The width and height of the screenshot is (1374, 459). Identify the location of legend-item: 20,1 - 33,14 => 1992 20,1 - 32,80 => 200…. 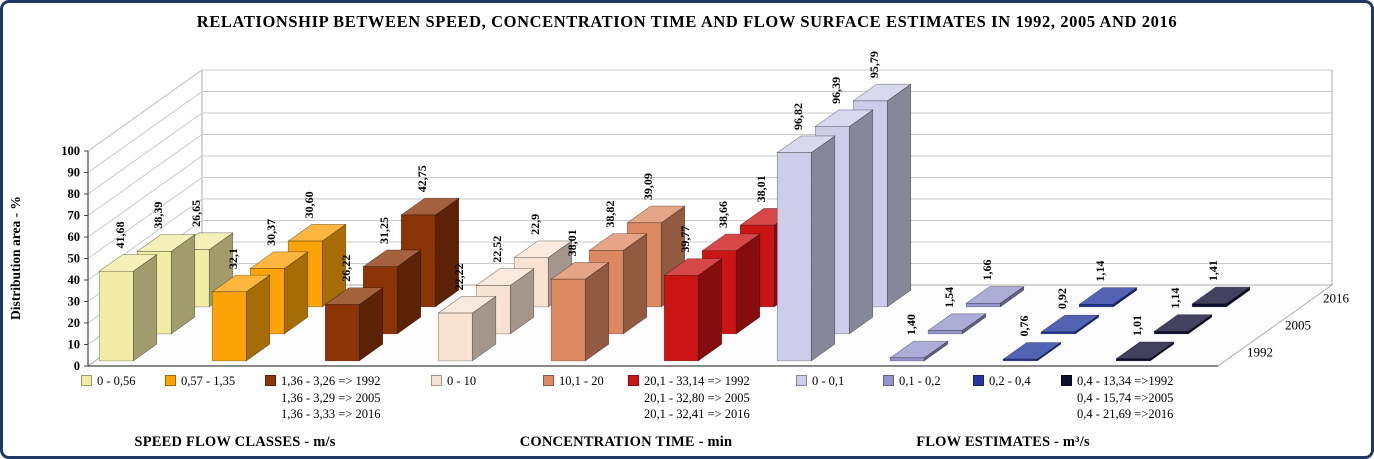
(689, 398).